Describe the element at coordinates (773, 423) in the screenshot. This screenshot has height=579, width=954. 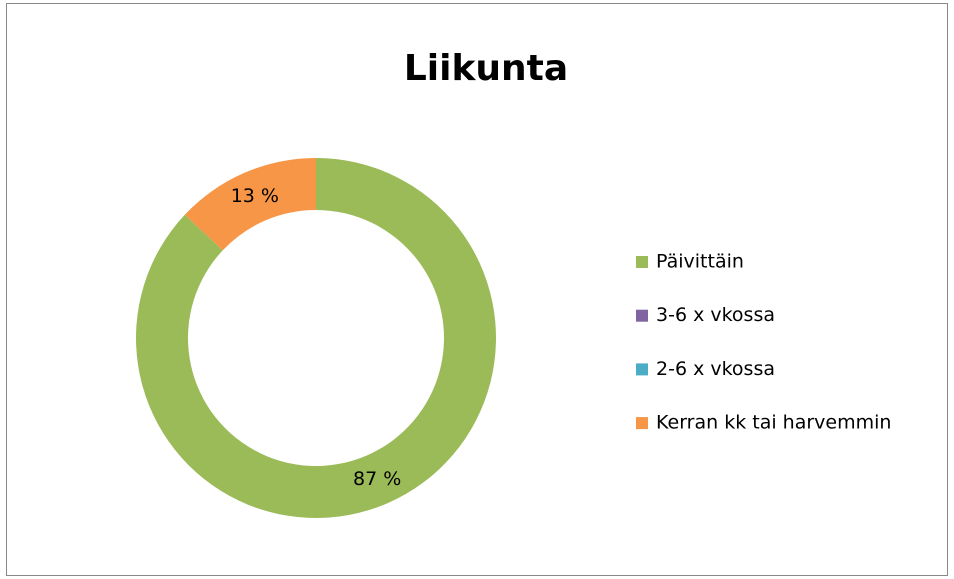
I see `legend-label: Kerran kk tai harvemmin` at that location.